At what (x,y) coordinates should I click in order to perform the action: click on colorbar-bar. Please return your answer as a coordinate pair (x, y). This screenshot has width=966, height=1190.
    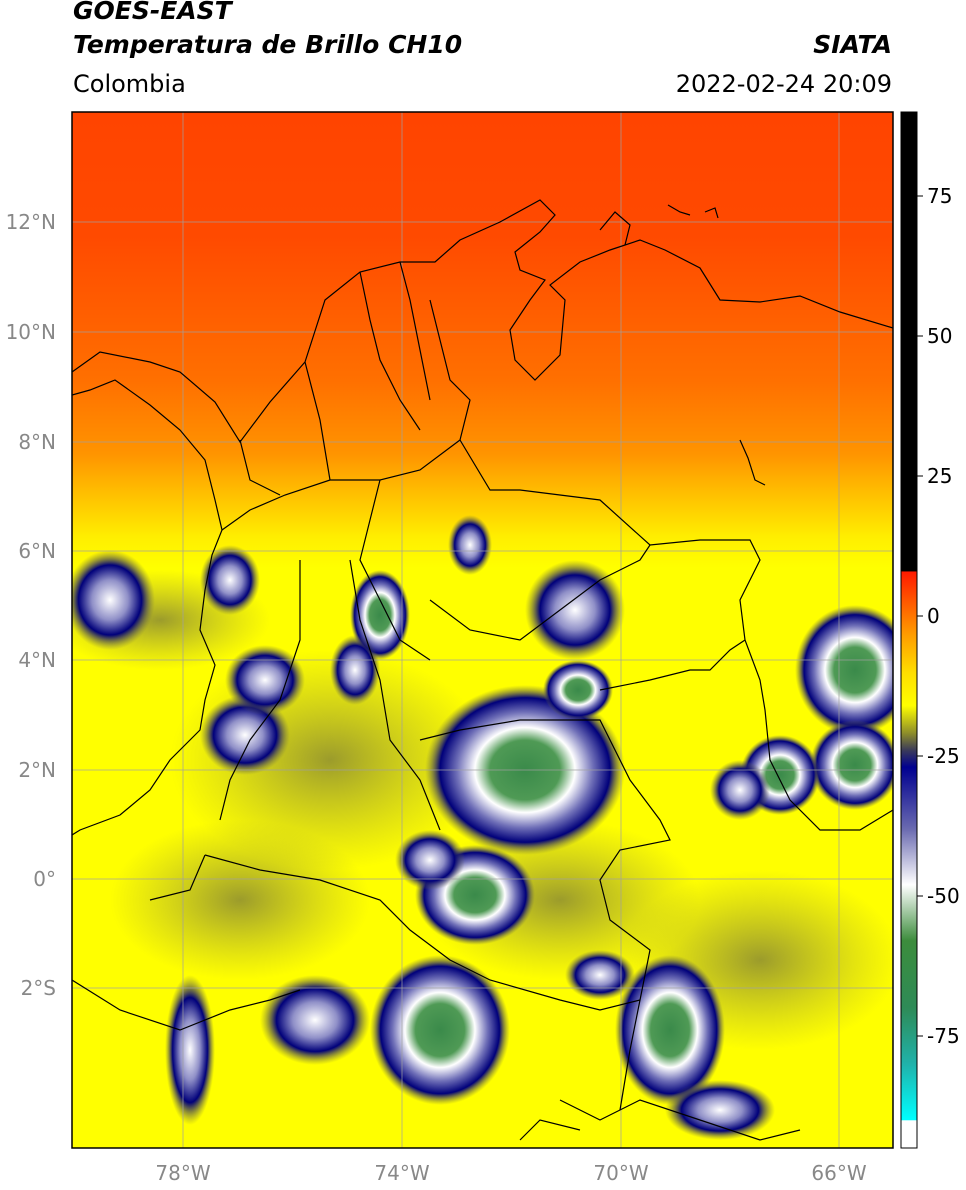
    Looking at the image, I should click on (909, 630).